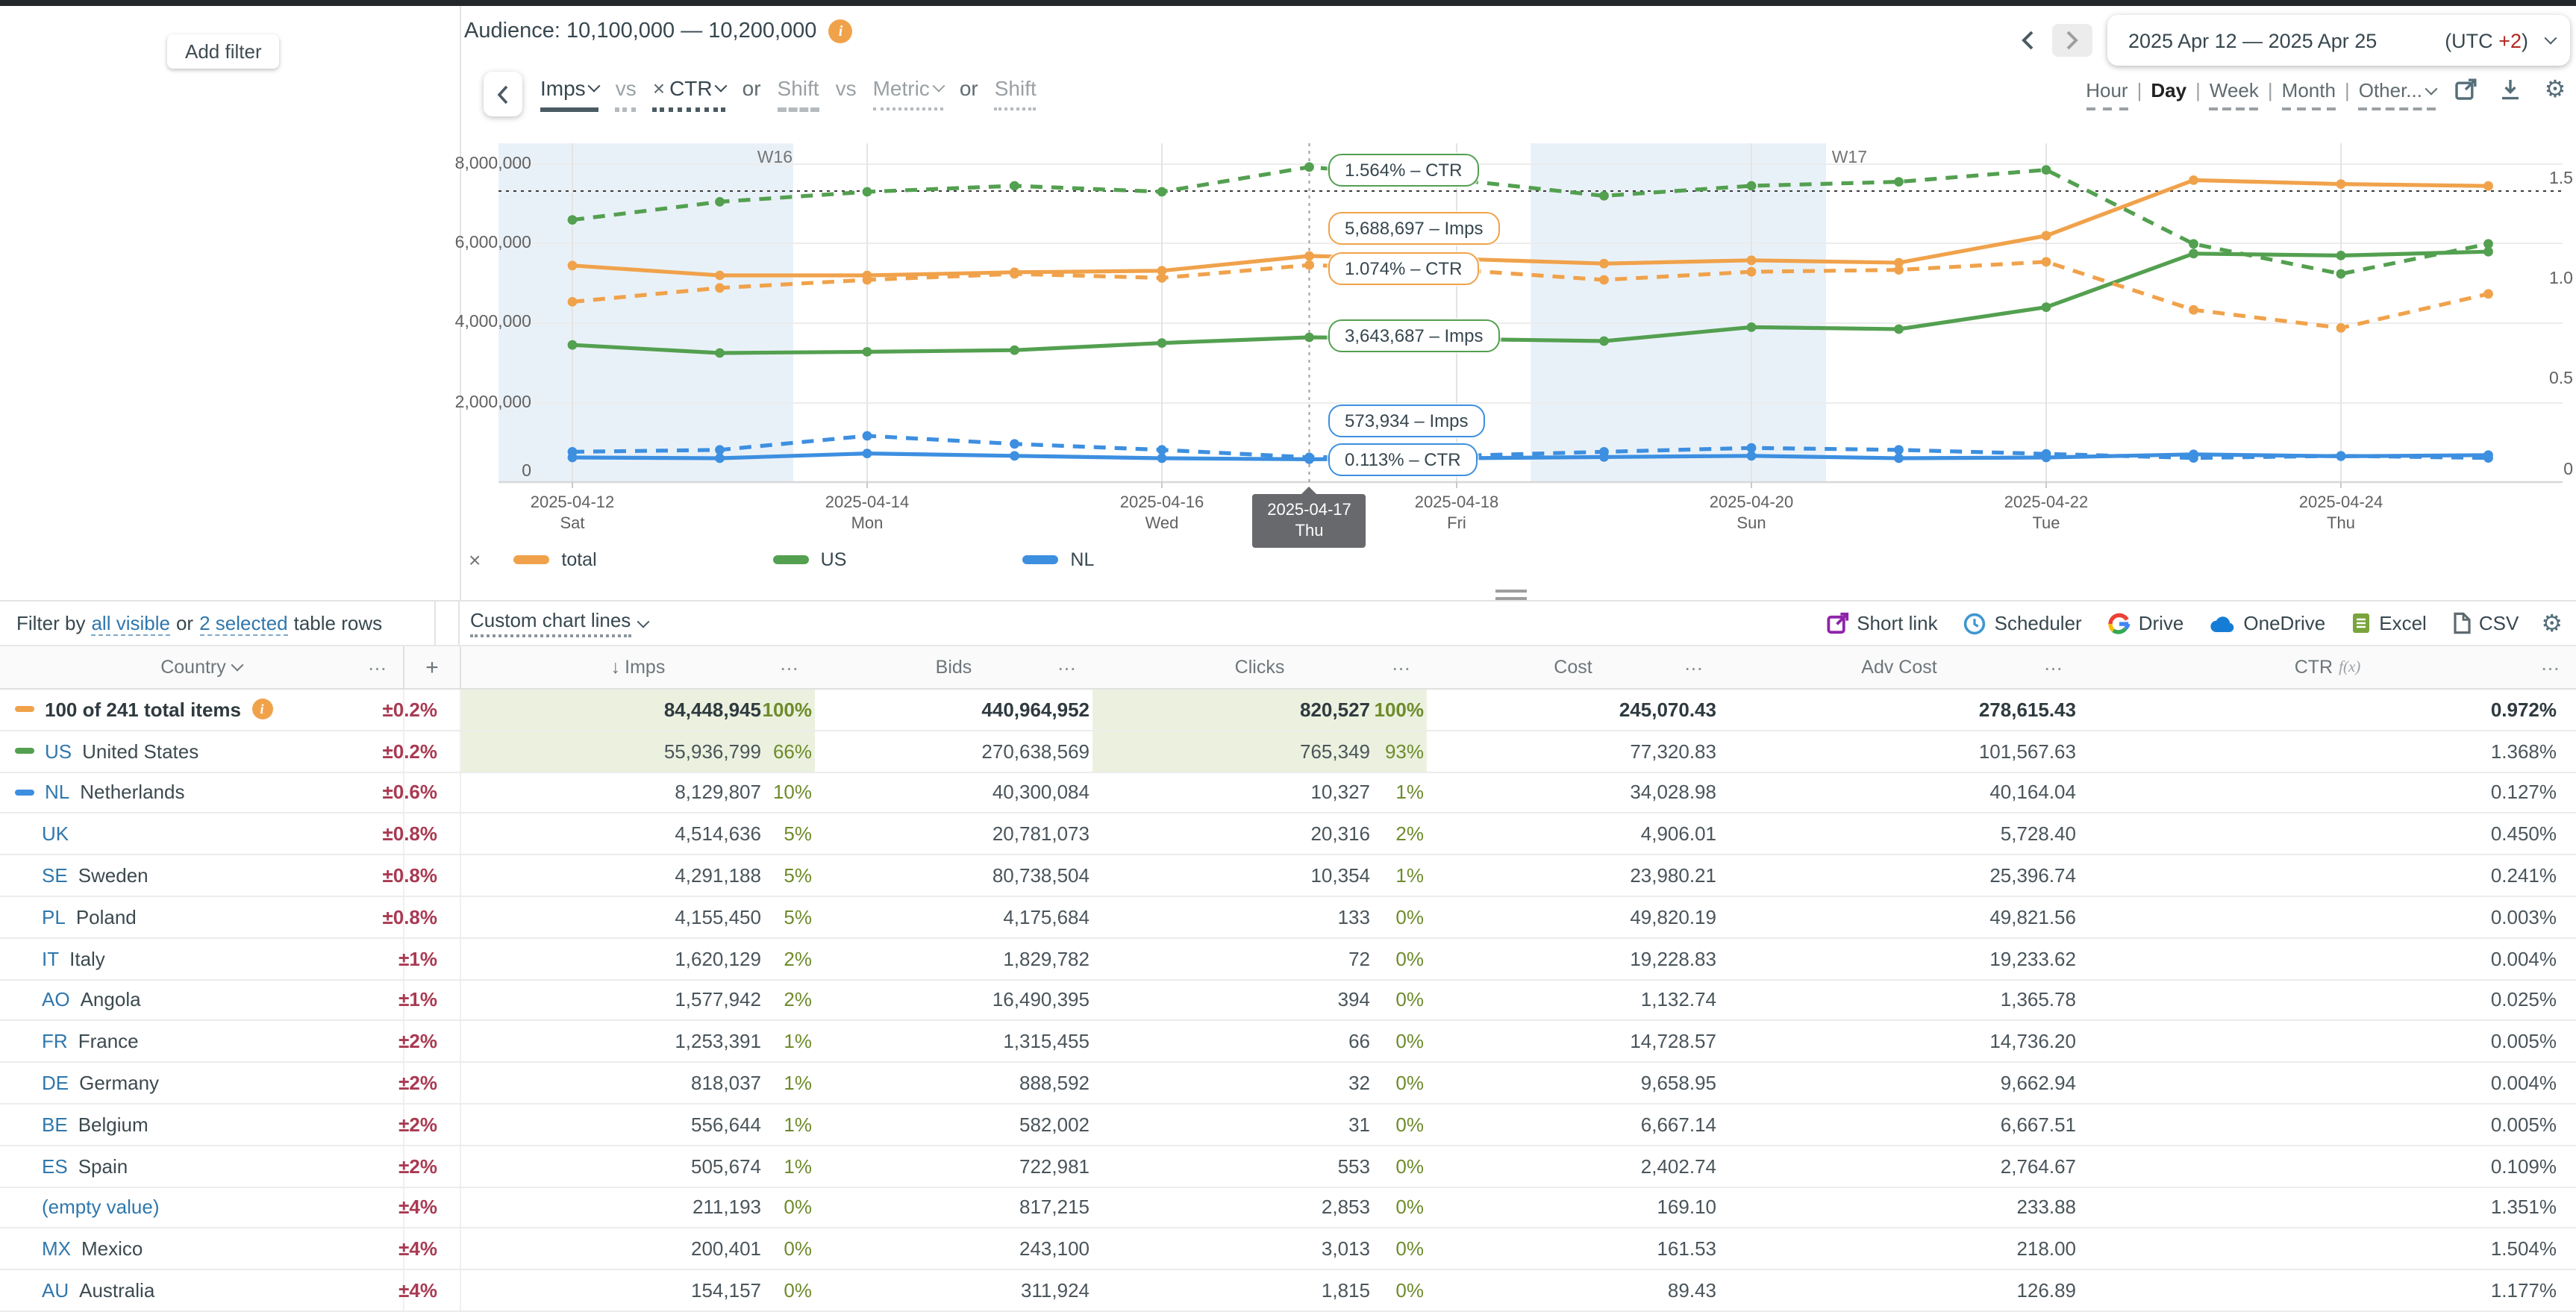  Describe the element at coordinates (55, 1124) in the screenshot. I see `country-code-link: BE` at that location.